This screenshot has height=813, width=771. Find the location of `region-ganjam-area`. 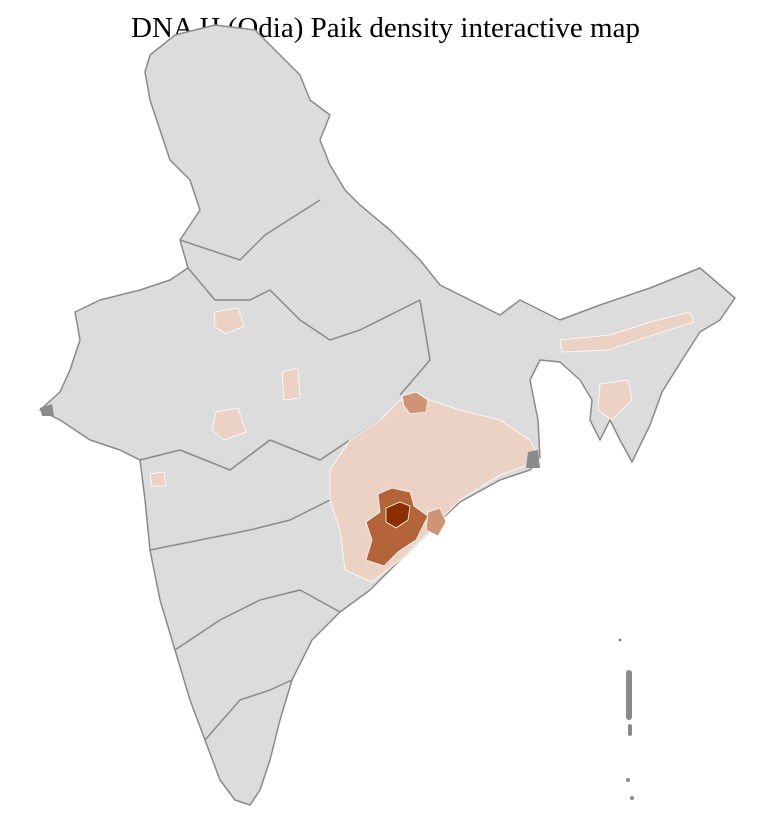

region-ganjam-area is located at coordinates (436, 522).